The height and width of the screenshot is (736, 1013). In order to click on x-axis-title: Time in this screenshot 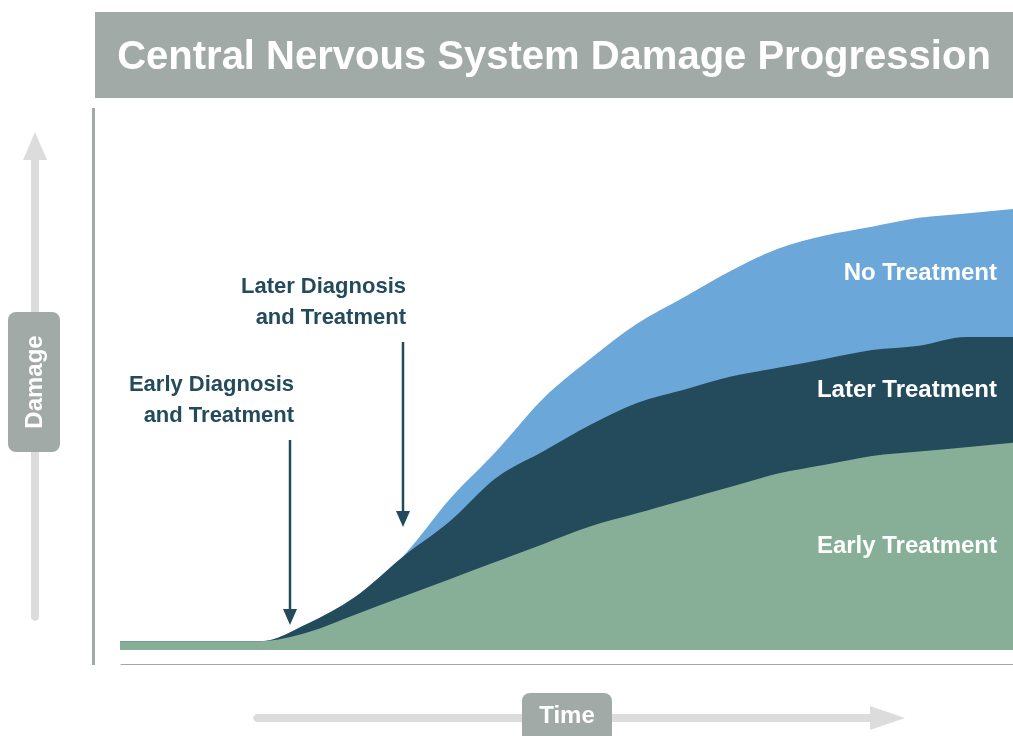, I will do `click(567, 714)`.